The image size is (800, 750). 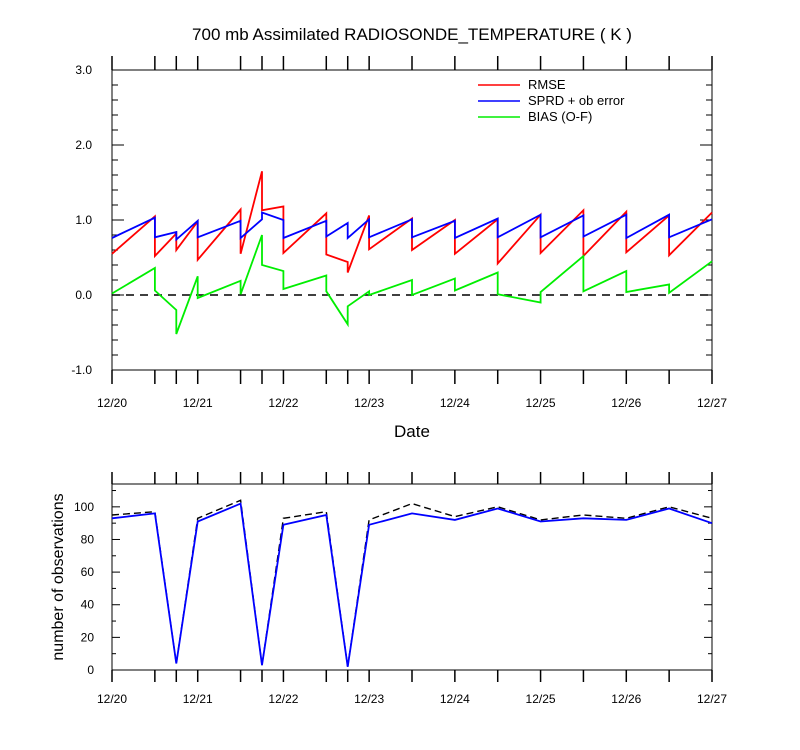 What do you see at coordinates (83, 295) in the screenshot?
I see `y-tick-label: 0.0` at bounding box center [83, 295].